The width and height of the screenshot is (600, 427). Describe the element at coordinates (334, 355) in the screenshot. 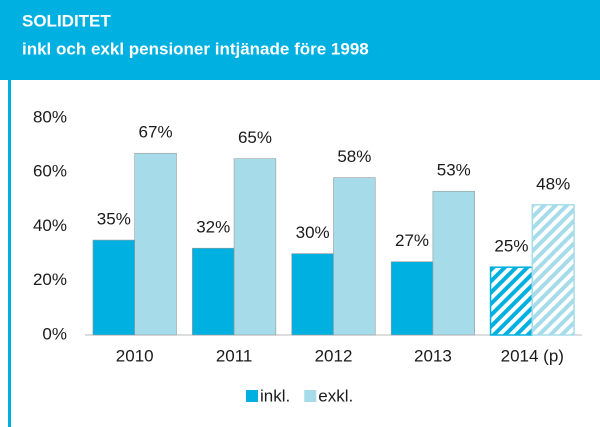

I see `x-tick-label: 2012` at that location.